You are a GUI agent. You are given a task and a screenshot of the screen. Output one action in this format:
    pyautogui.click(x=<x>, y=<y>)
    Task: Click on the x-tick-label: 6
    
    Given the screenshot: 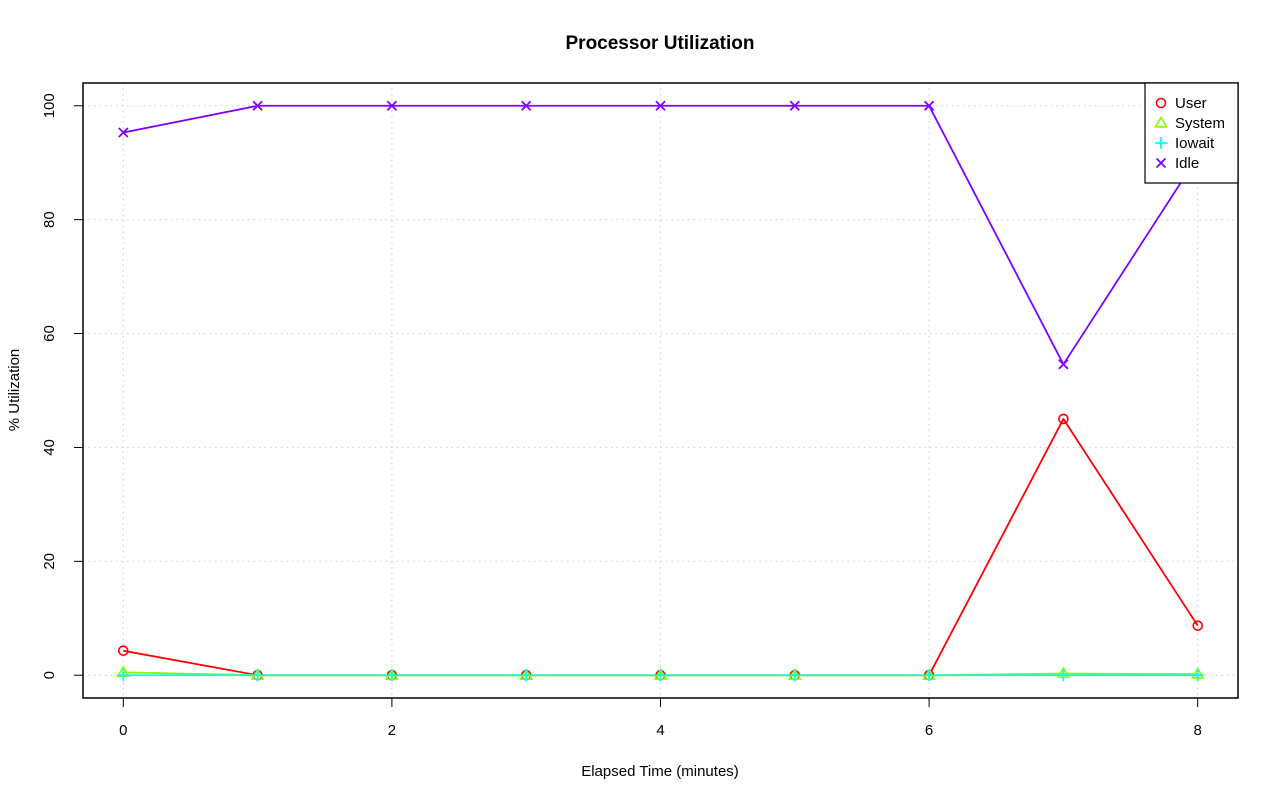 What is the action you would take?
    pyautogui.click(x=929, y=730)
    